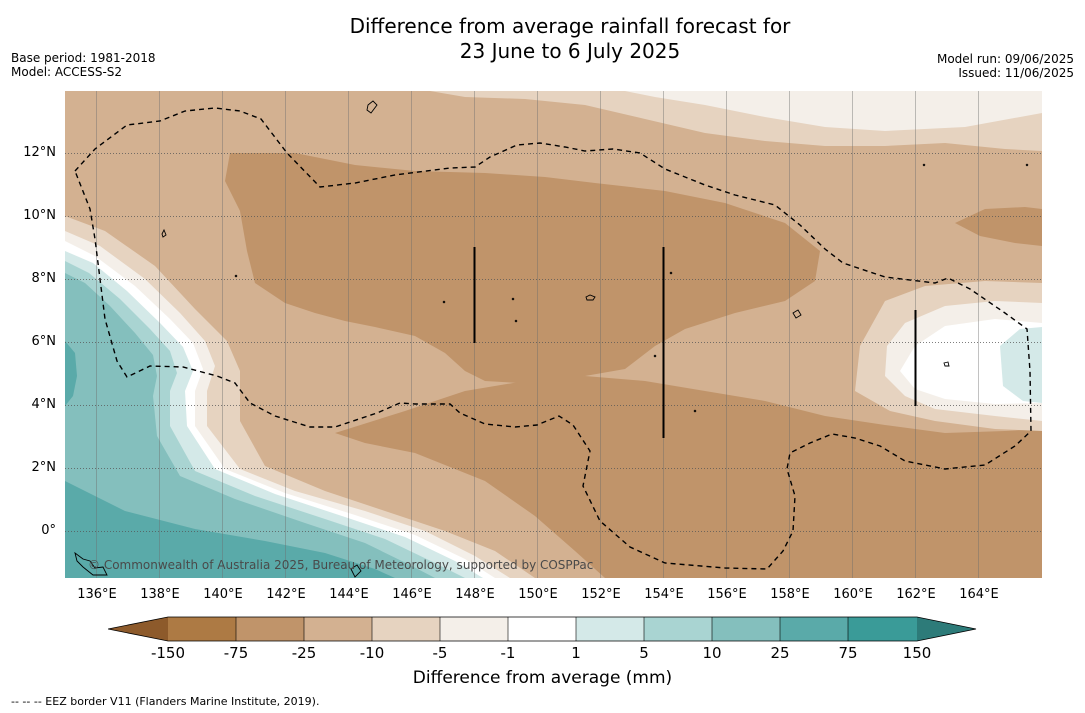 Image resolution: width=1085 pixels, height=713 pixels. Describe the element at coordinates (508, 653) in the screenshot. I see `cb-label-neg1: -1` at that location.